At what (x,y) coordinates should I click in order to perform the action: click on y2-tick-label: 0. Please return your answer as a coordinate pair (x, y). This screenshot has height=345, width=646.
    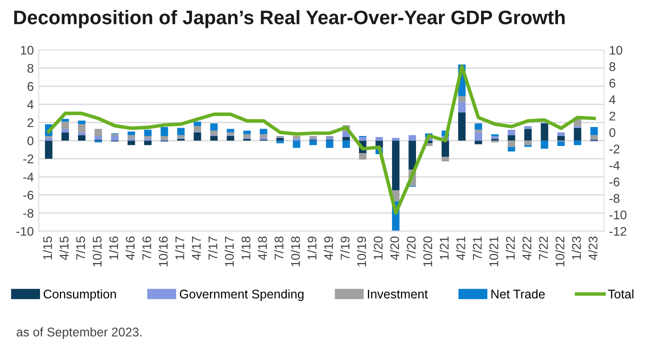
    Looking at the image, I should click on (612, 133).